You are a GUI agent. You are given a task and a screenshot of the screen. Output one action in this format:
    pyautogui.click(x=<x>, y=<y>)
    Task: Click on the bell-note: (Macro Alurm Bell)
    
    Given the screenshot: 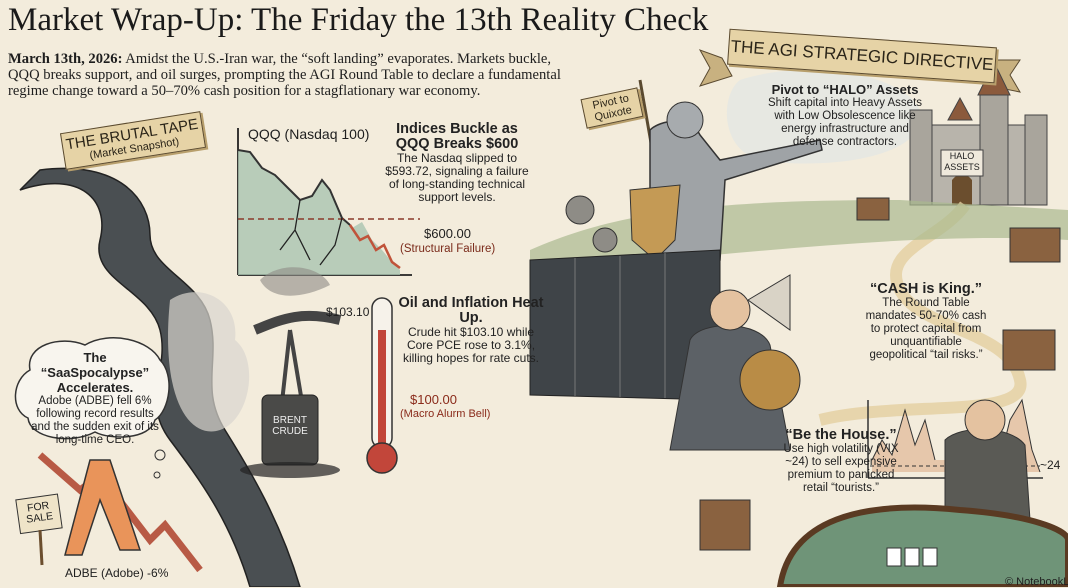 What is the action you would take?
    pyautogui.click(x=445, y=414)
    